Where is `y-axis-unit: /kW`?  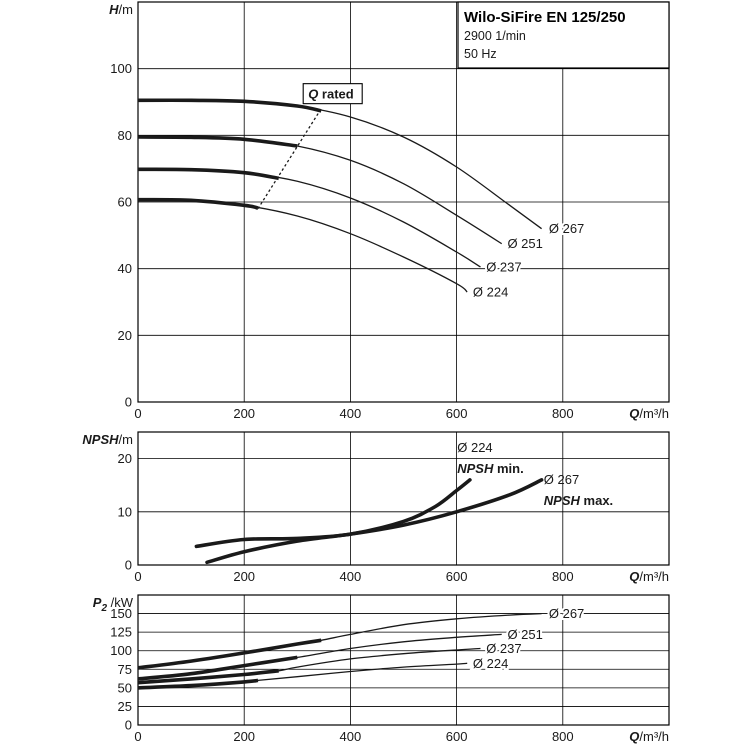
y-axis-unit: /kW is located at coordinates (120, 602).